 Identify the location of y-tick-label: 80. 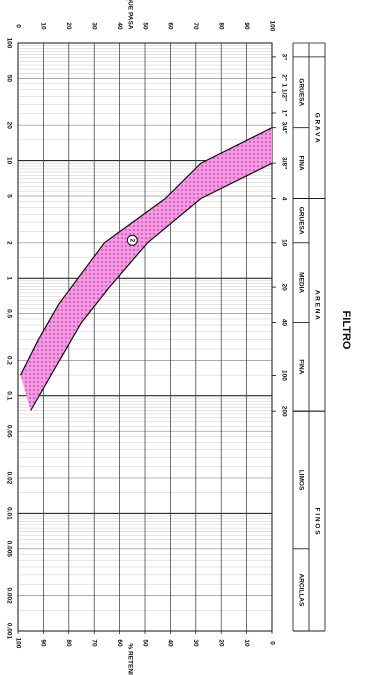
(220, 26).